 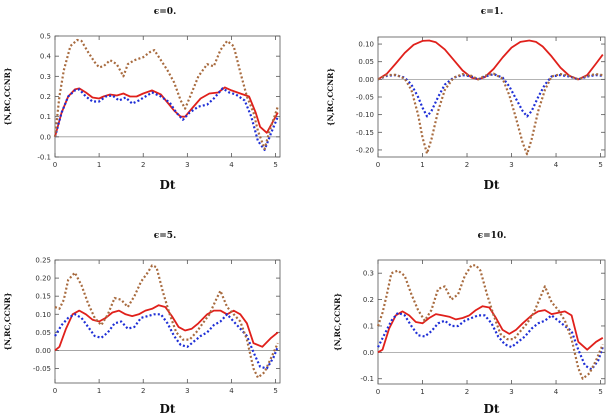 I want to click on panel-title: ϵ=0., so click(x=165, y=12).